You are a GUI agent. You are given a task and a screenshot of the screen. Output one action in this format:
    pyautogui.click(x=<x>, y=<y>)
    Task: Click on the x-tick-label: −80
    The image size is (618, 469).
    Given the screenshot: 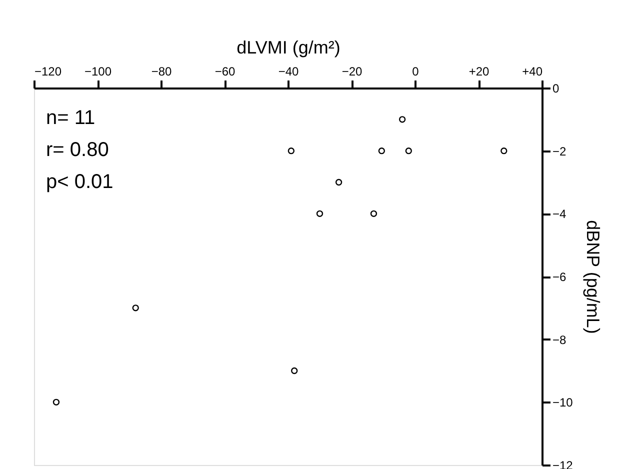 What is the action you would take?
    pyautogui.click(x=161, y=71)
    